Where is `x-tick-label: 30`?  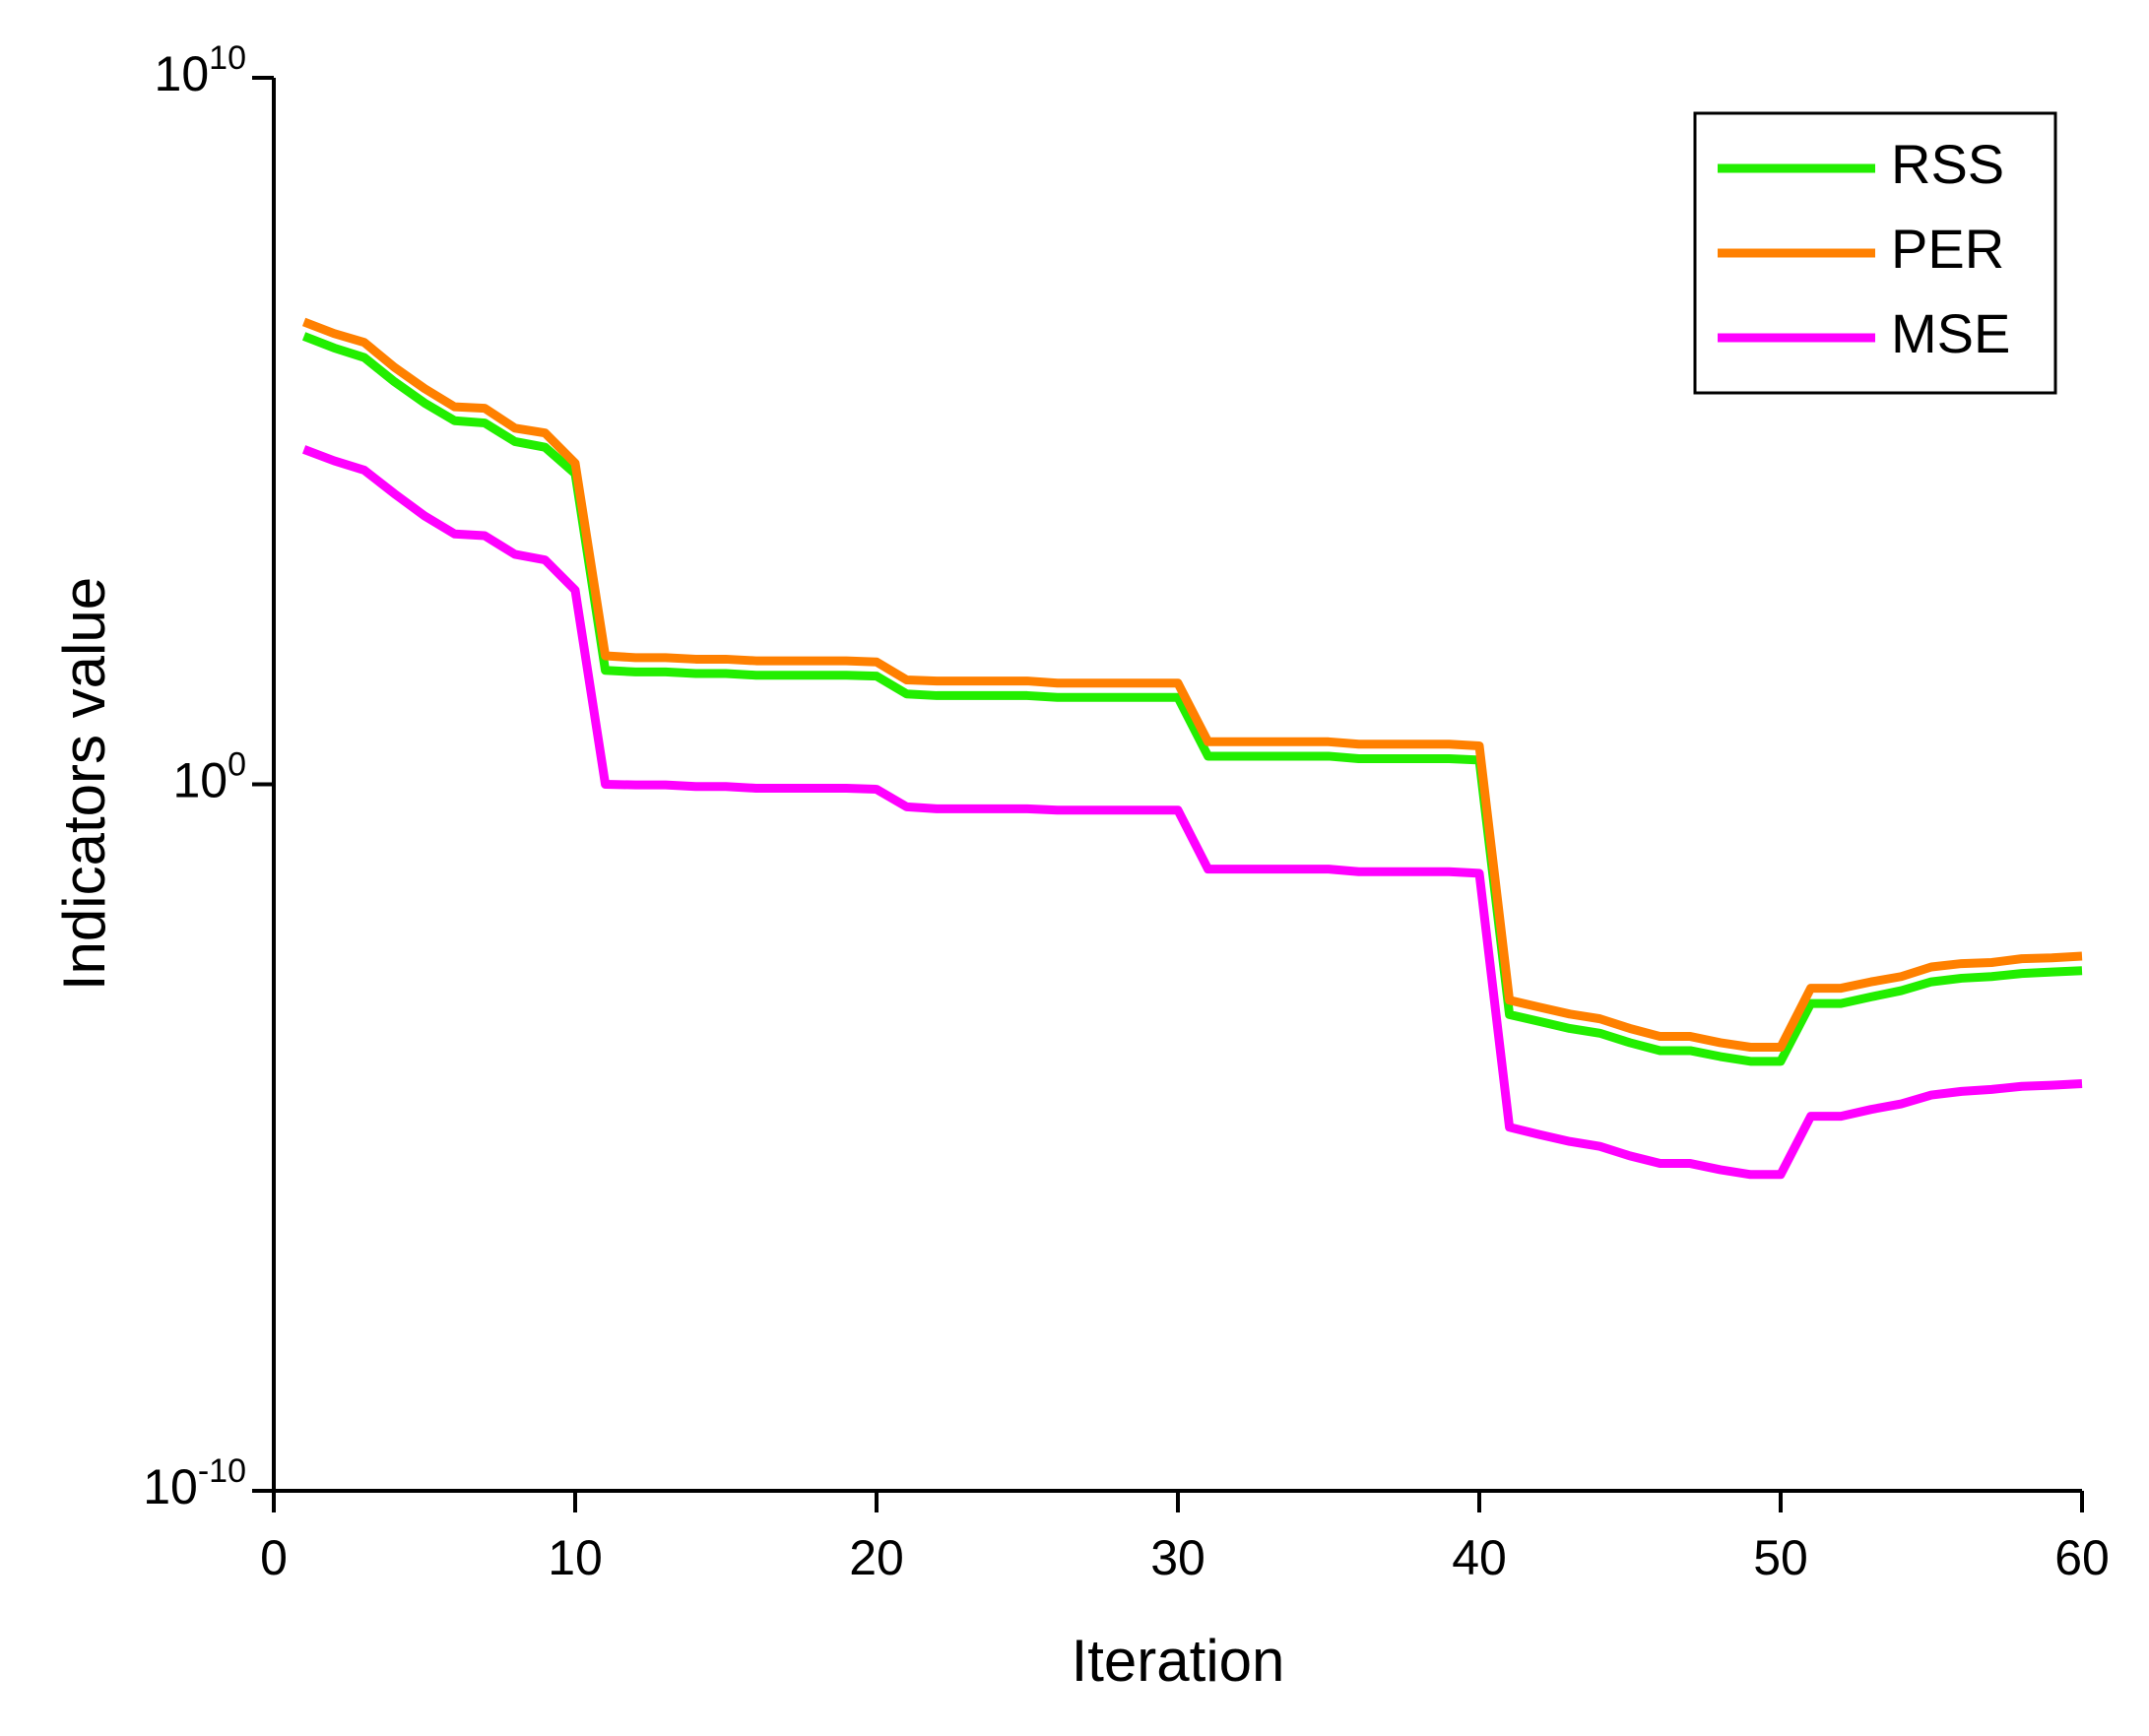 x-tick-label: 30 is located at coordinates (1177, 1558).